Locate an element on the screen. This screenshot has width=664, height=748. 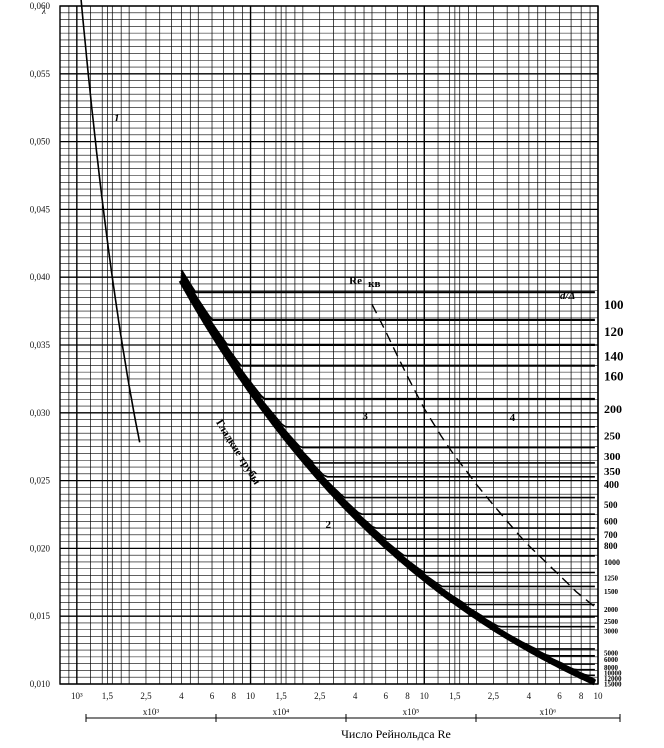
roughness-label: 10000 is located at coordinates (613, 674).